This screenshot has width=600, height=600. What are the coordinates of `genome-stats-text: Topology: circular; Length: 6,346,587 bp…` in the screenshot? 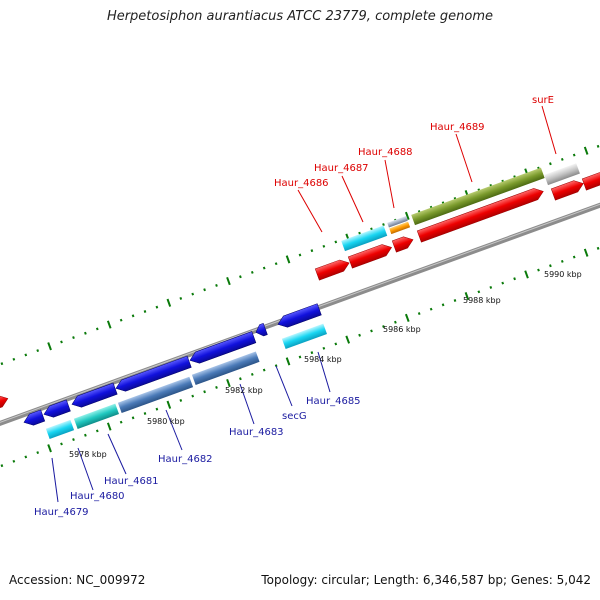 It's located at (426, 580).